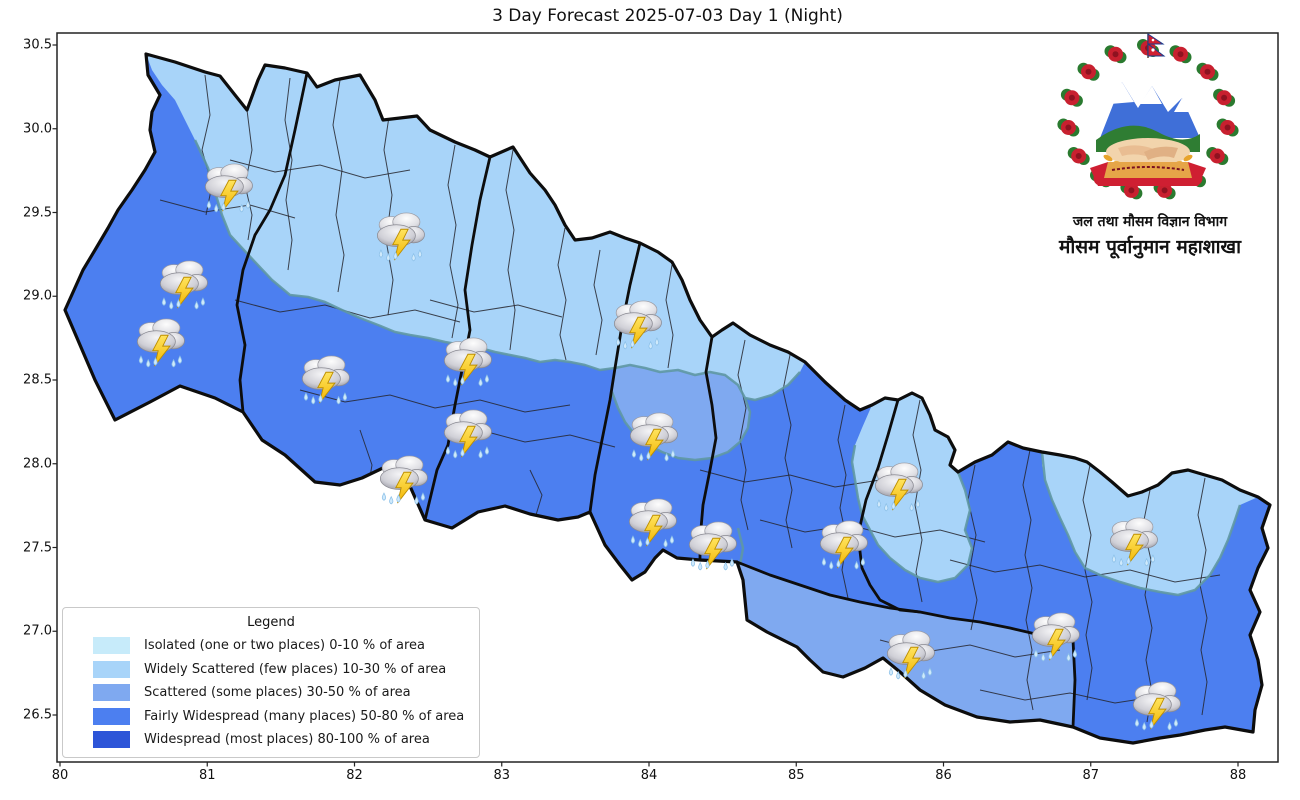 This screenshot has width=1300, height=800. Describe the element at coordinates (37, 547) in the screenshot. I see `y-tick-label: 27.5` at that location.